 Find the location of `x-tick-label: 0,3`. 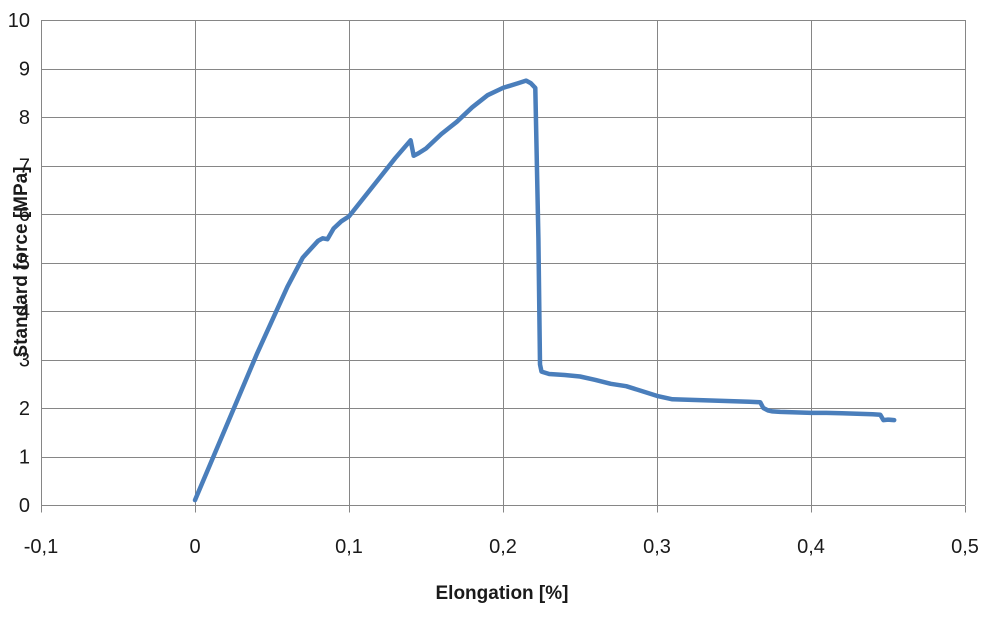

x-tick-label: 0,3 is located at coordinates (657, 547).